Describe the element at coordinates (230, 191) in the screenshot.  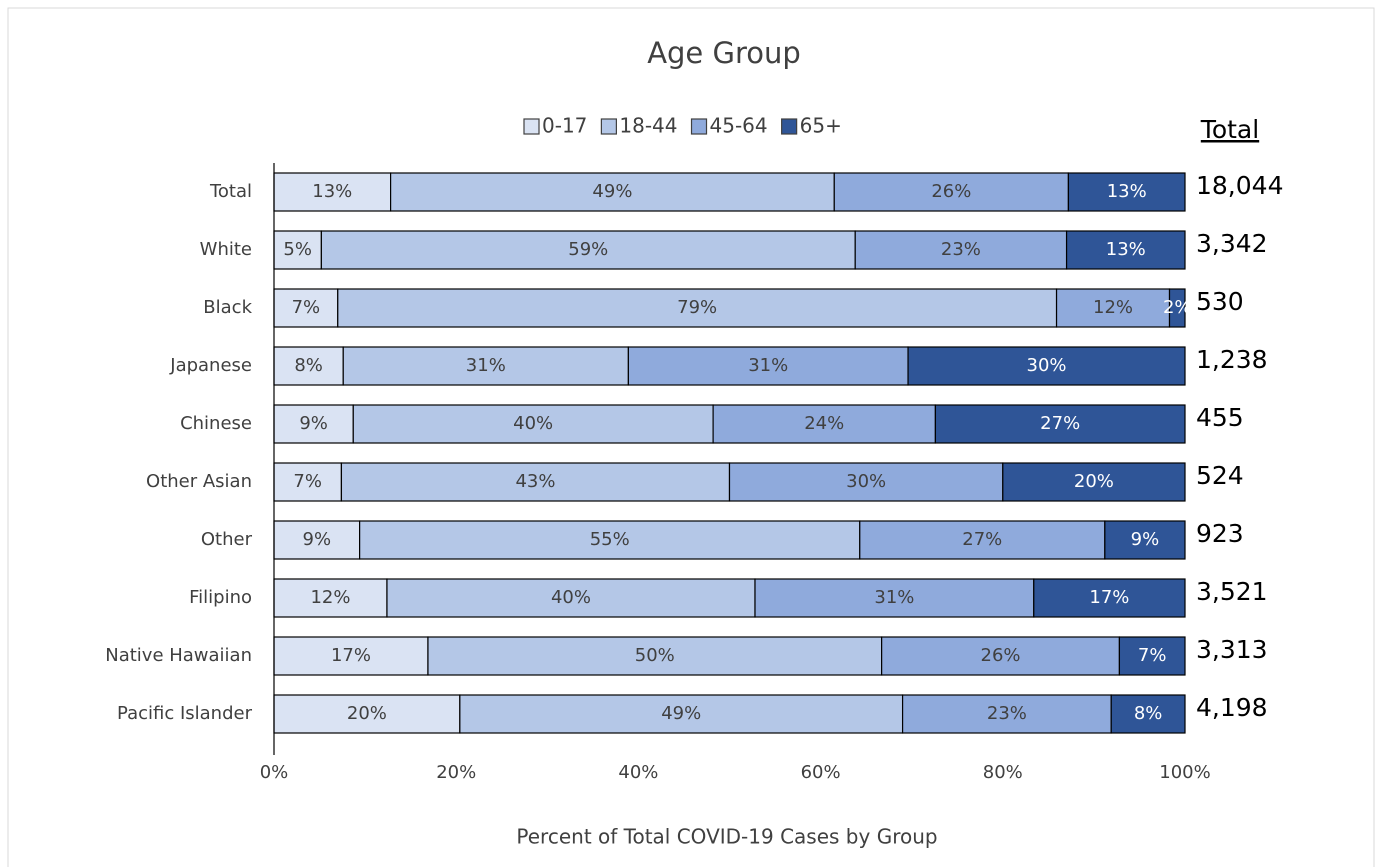
I see `y-tick-label: Total` at that location.